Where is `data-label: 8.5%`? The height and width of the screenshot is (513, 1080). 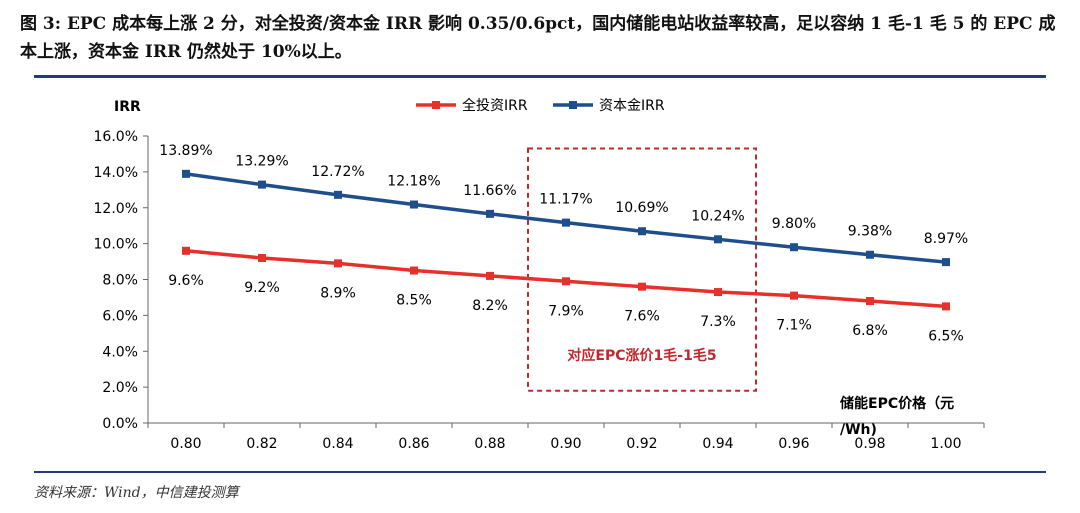
data-label: 8.5% is located at coordinates (414, 301).